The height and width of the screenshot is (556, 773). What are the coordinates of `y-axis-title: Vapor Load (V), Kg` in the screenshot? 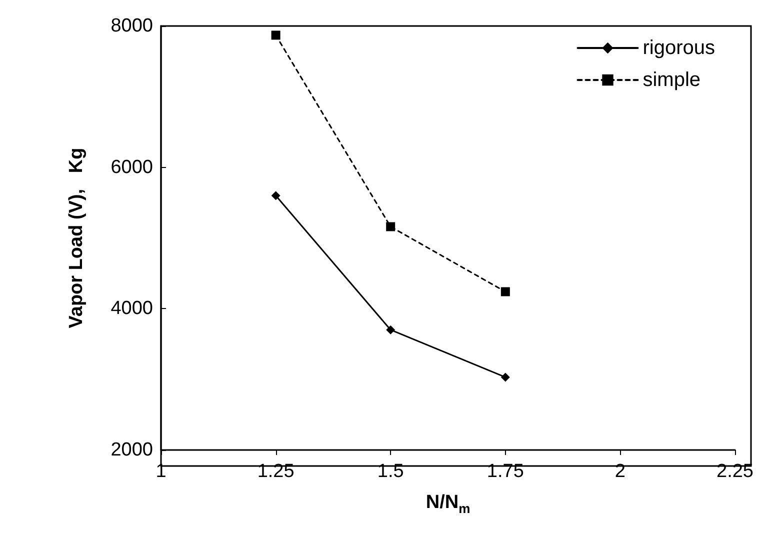 It's located at (76, 238).